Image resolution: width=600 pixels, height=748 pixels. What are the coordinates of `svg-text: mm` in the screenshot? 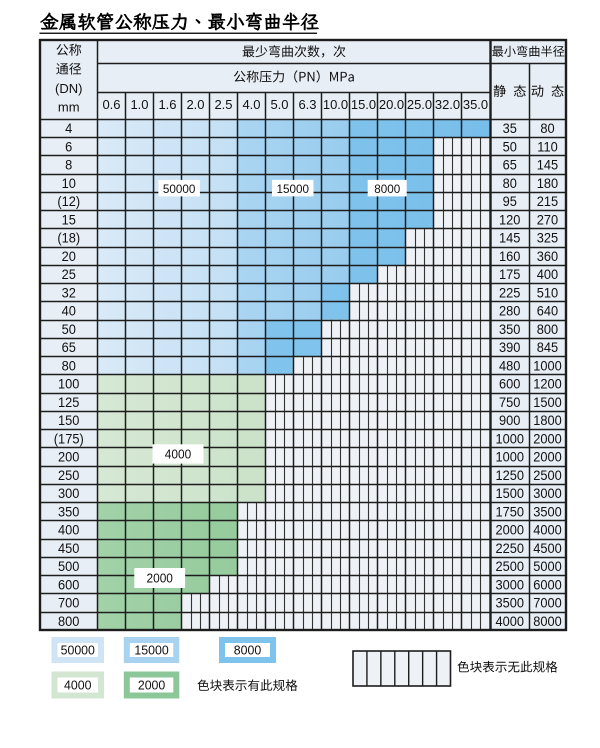 It's located at (69, 106).